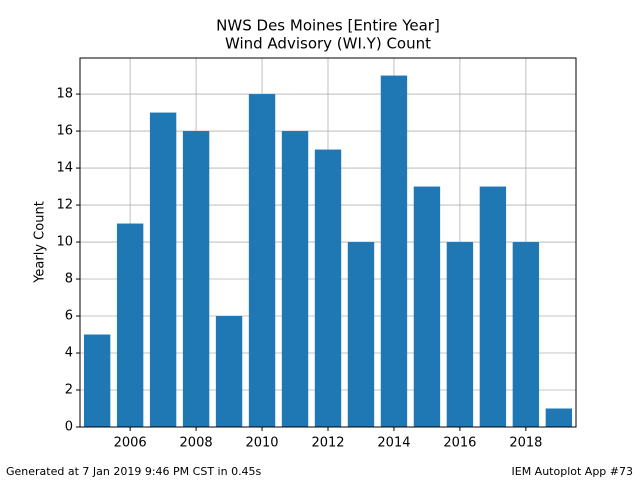  What do you see at coordinates (69, 316) in the screenshot?
I see `y-tick-label: 6` at bounding box center [69, 316].